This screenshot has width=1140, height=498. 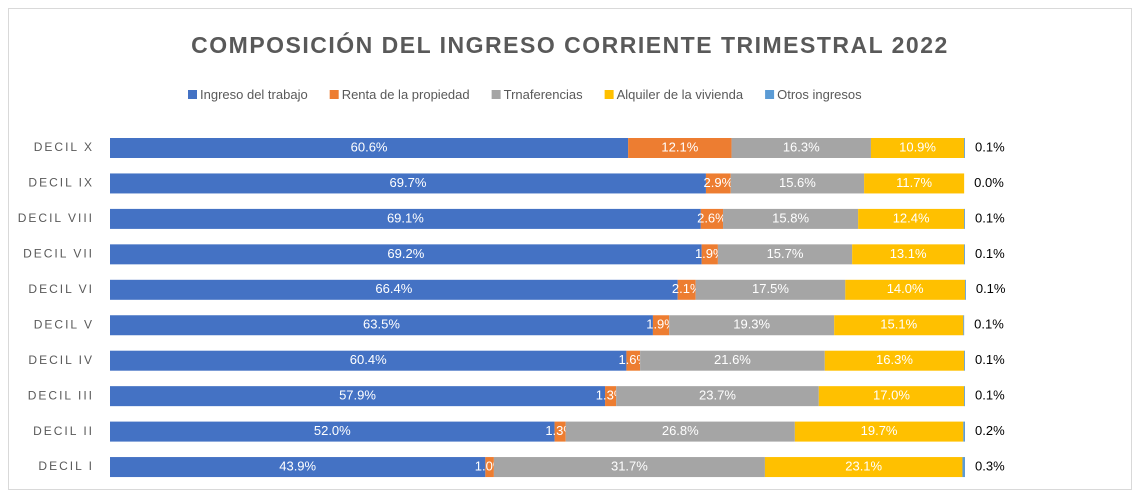 I want to click on y-tick-label: DECIL V, so click(x=64, y=324).